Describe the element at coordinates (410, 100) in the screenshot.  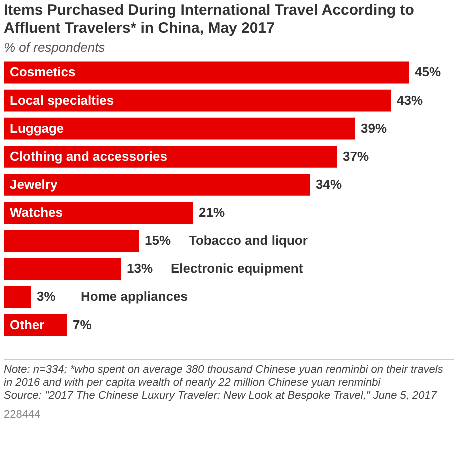
I see `data-label: 43%` at that location.